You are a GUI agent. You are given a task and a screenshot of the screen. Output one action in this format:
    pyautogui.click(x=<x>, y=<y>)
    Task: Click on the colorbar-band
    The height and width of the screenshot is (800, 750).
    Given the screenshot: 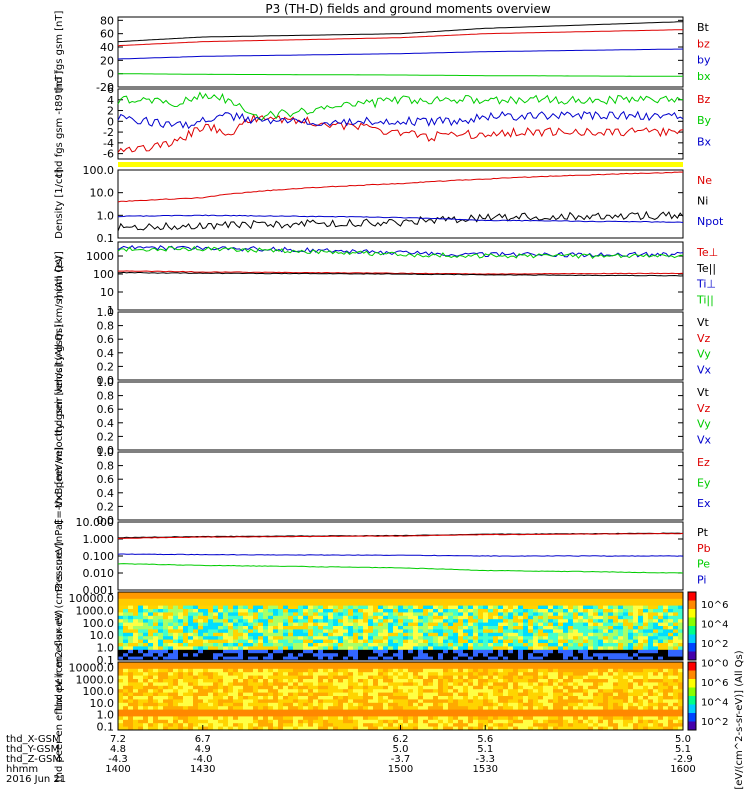 What is the action you would take?
    pyautogui.click(x=692, y=675)
    